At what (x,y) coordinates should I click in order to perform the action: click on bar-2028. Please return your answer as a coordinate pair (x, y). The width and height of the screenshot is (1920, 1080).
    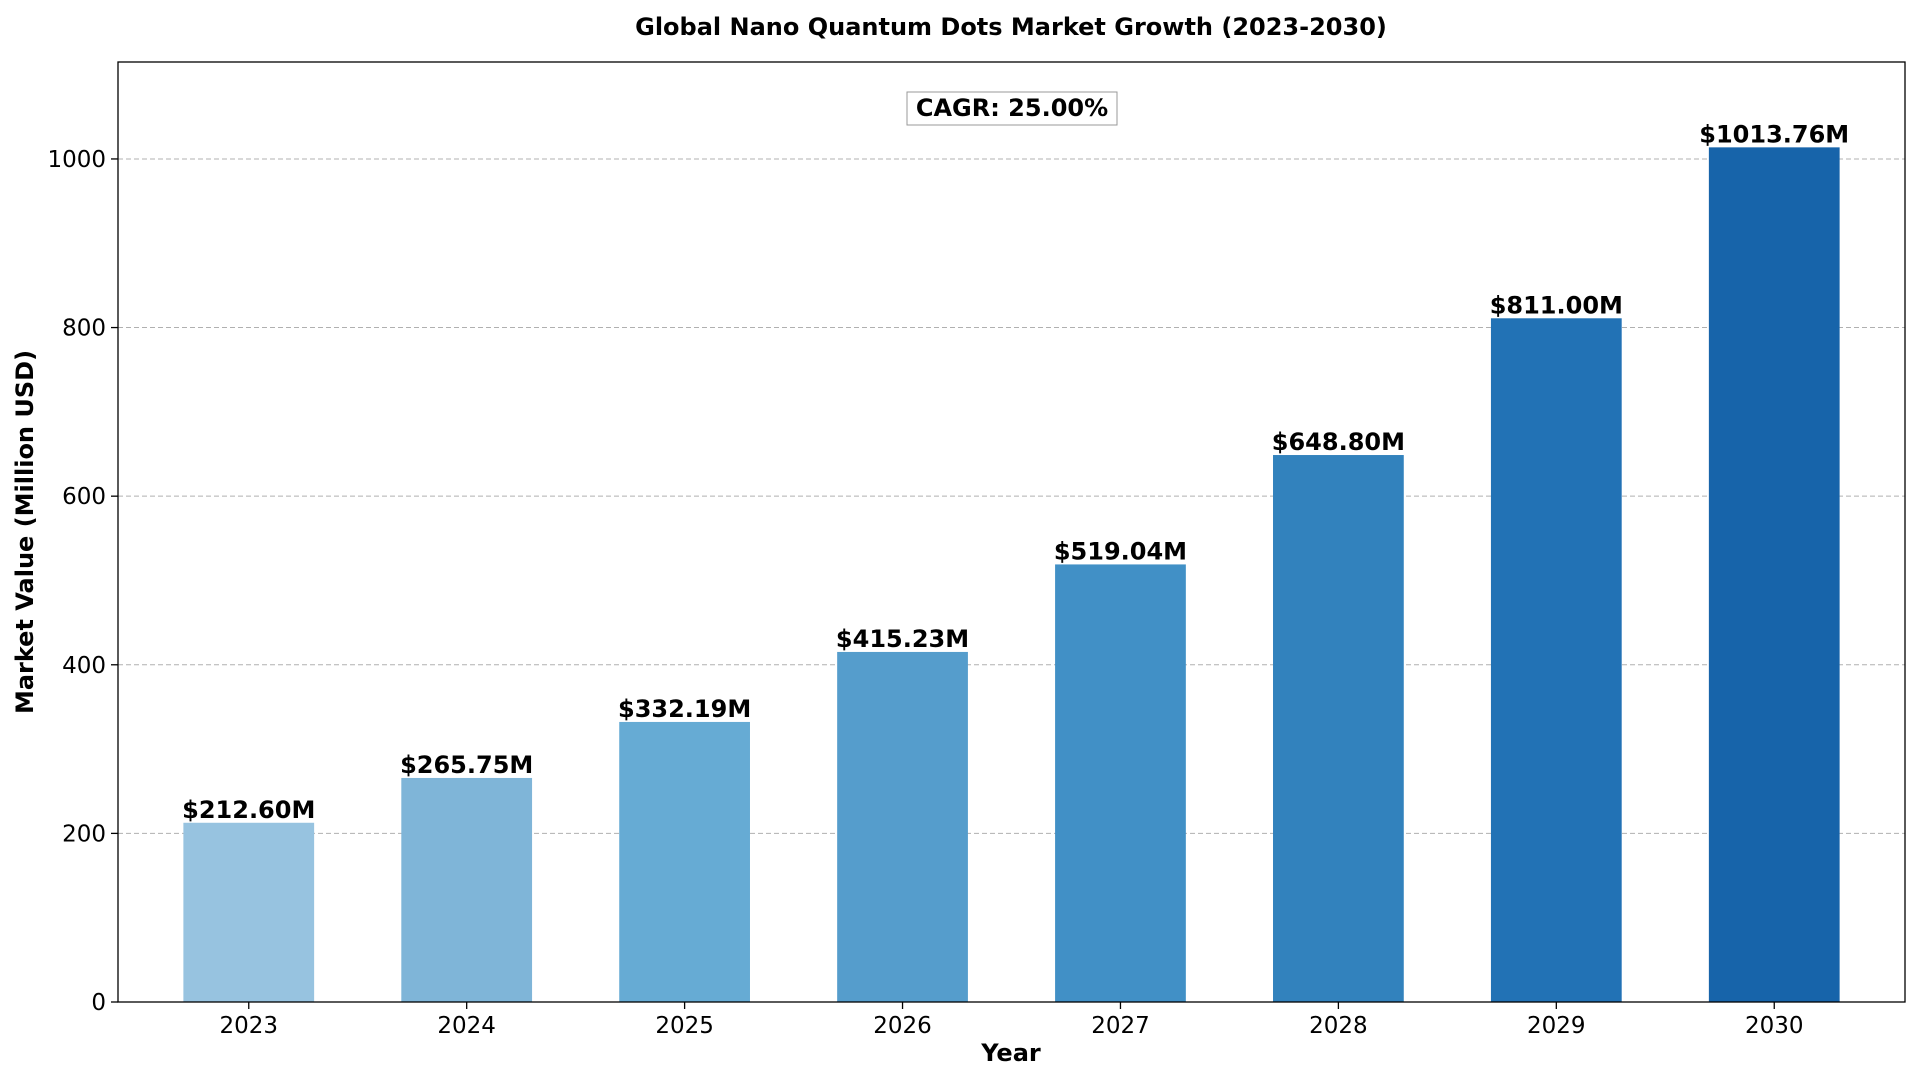
    Looking at the image, I should click on (1338, 728).